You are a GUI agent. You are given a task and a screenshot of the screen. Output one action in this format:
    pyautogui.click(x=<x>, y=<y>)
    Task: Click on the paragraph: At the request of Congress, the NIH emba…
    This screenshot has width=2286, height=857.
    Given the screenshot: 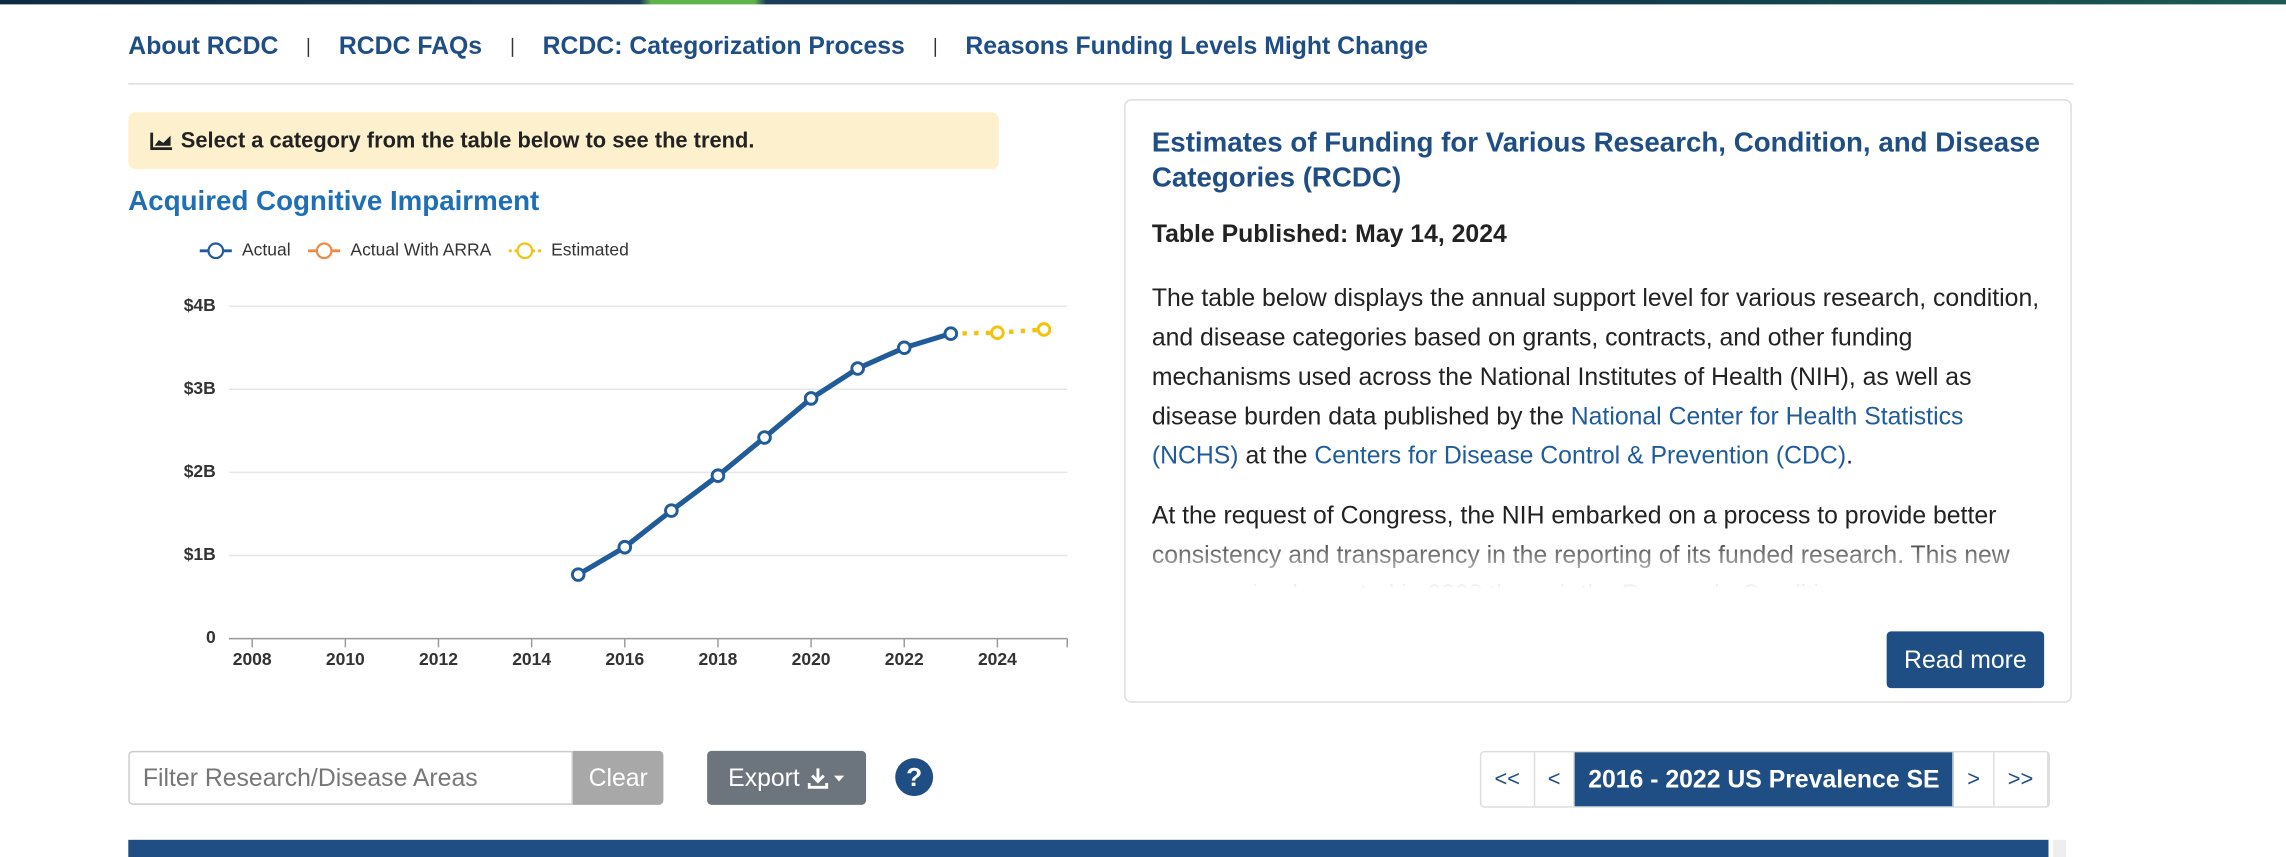 What is the action you would take?
    pyautogui.click(x=1580, y=545)
    